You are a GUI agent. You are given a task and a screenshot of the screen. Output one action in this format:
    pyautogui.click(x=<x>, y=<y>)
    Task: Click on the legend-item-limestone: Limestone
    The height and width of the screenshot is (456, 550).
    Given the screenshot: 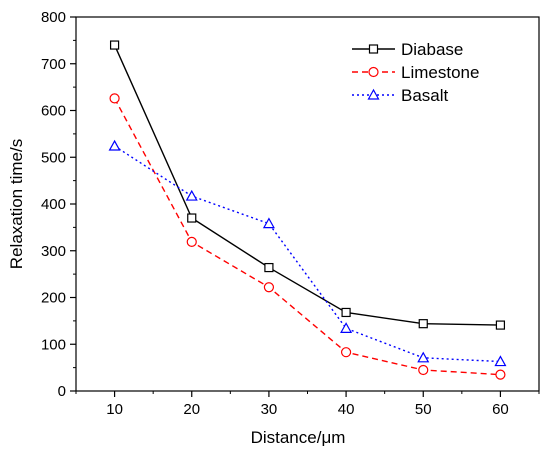 What is the action you would take?
    pyautogui.click(x=415, y=72)
    